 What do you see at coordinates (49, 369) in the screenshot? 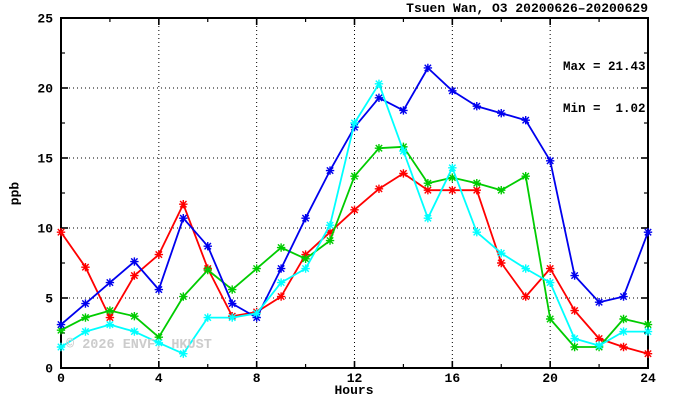
I see `y-tick-label: 0` at bounding box center [49, 369].